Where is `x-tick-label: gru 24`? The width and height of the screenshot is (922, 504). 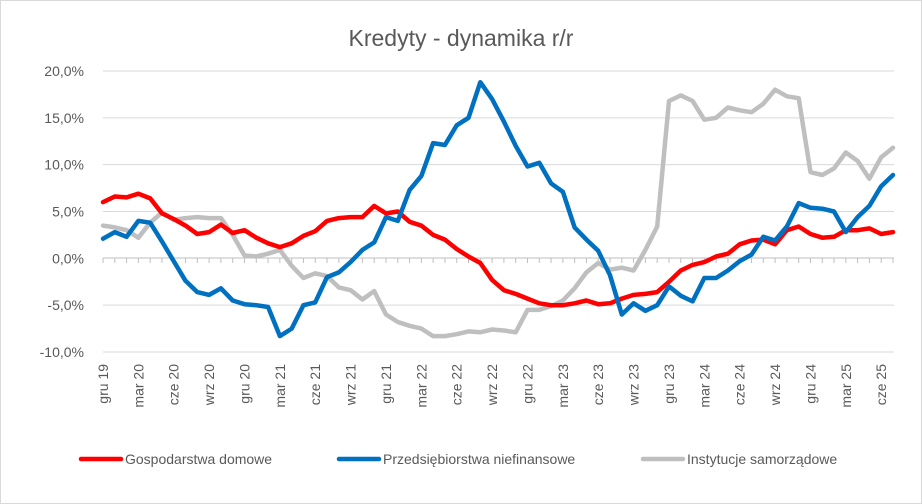
x-tick-label: gru 24 is located at coordinates (810, 384).